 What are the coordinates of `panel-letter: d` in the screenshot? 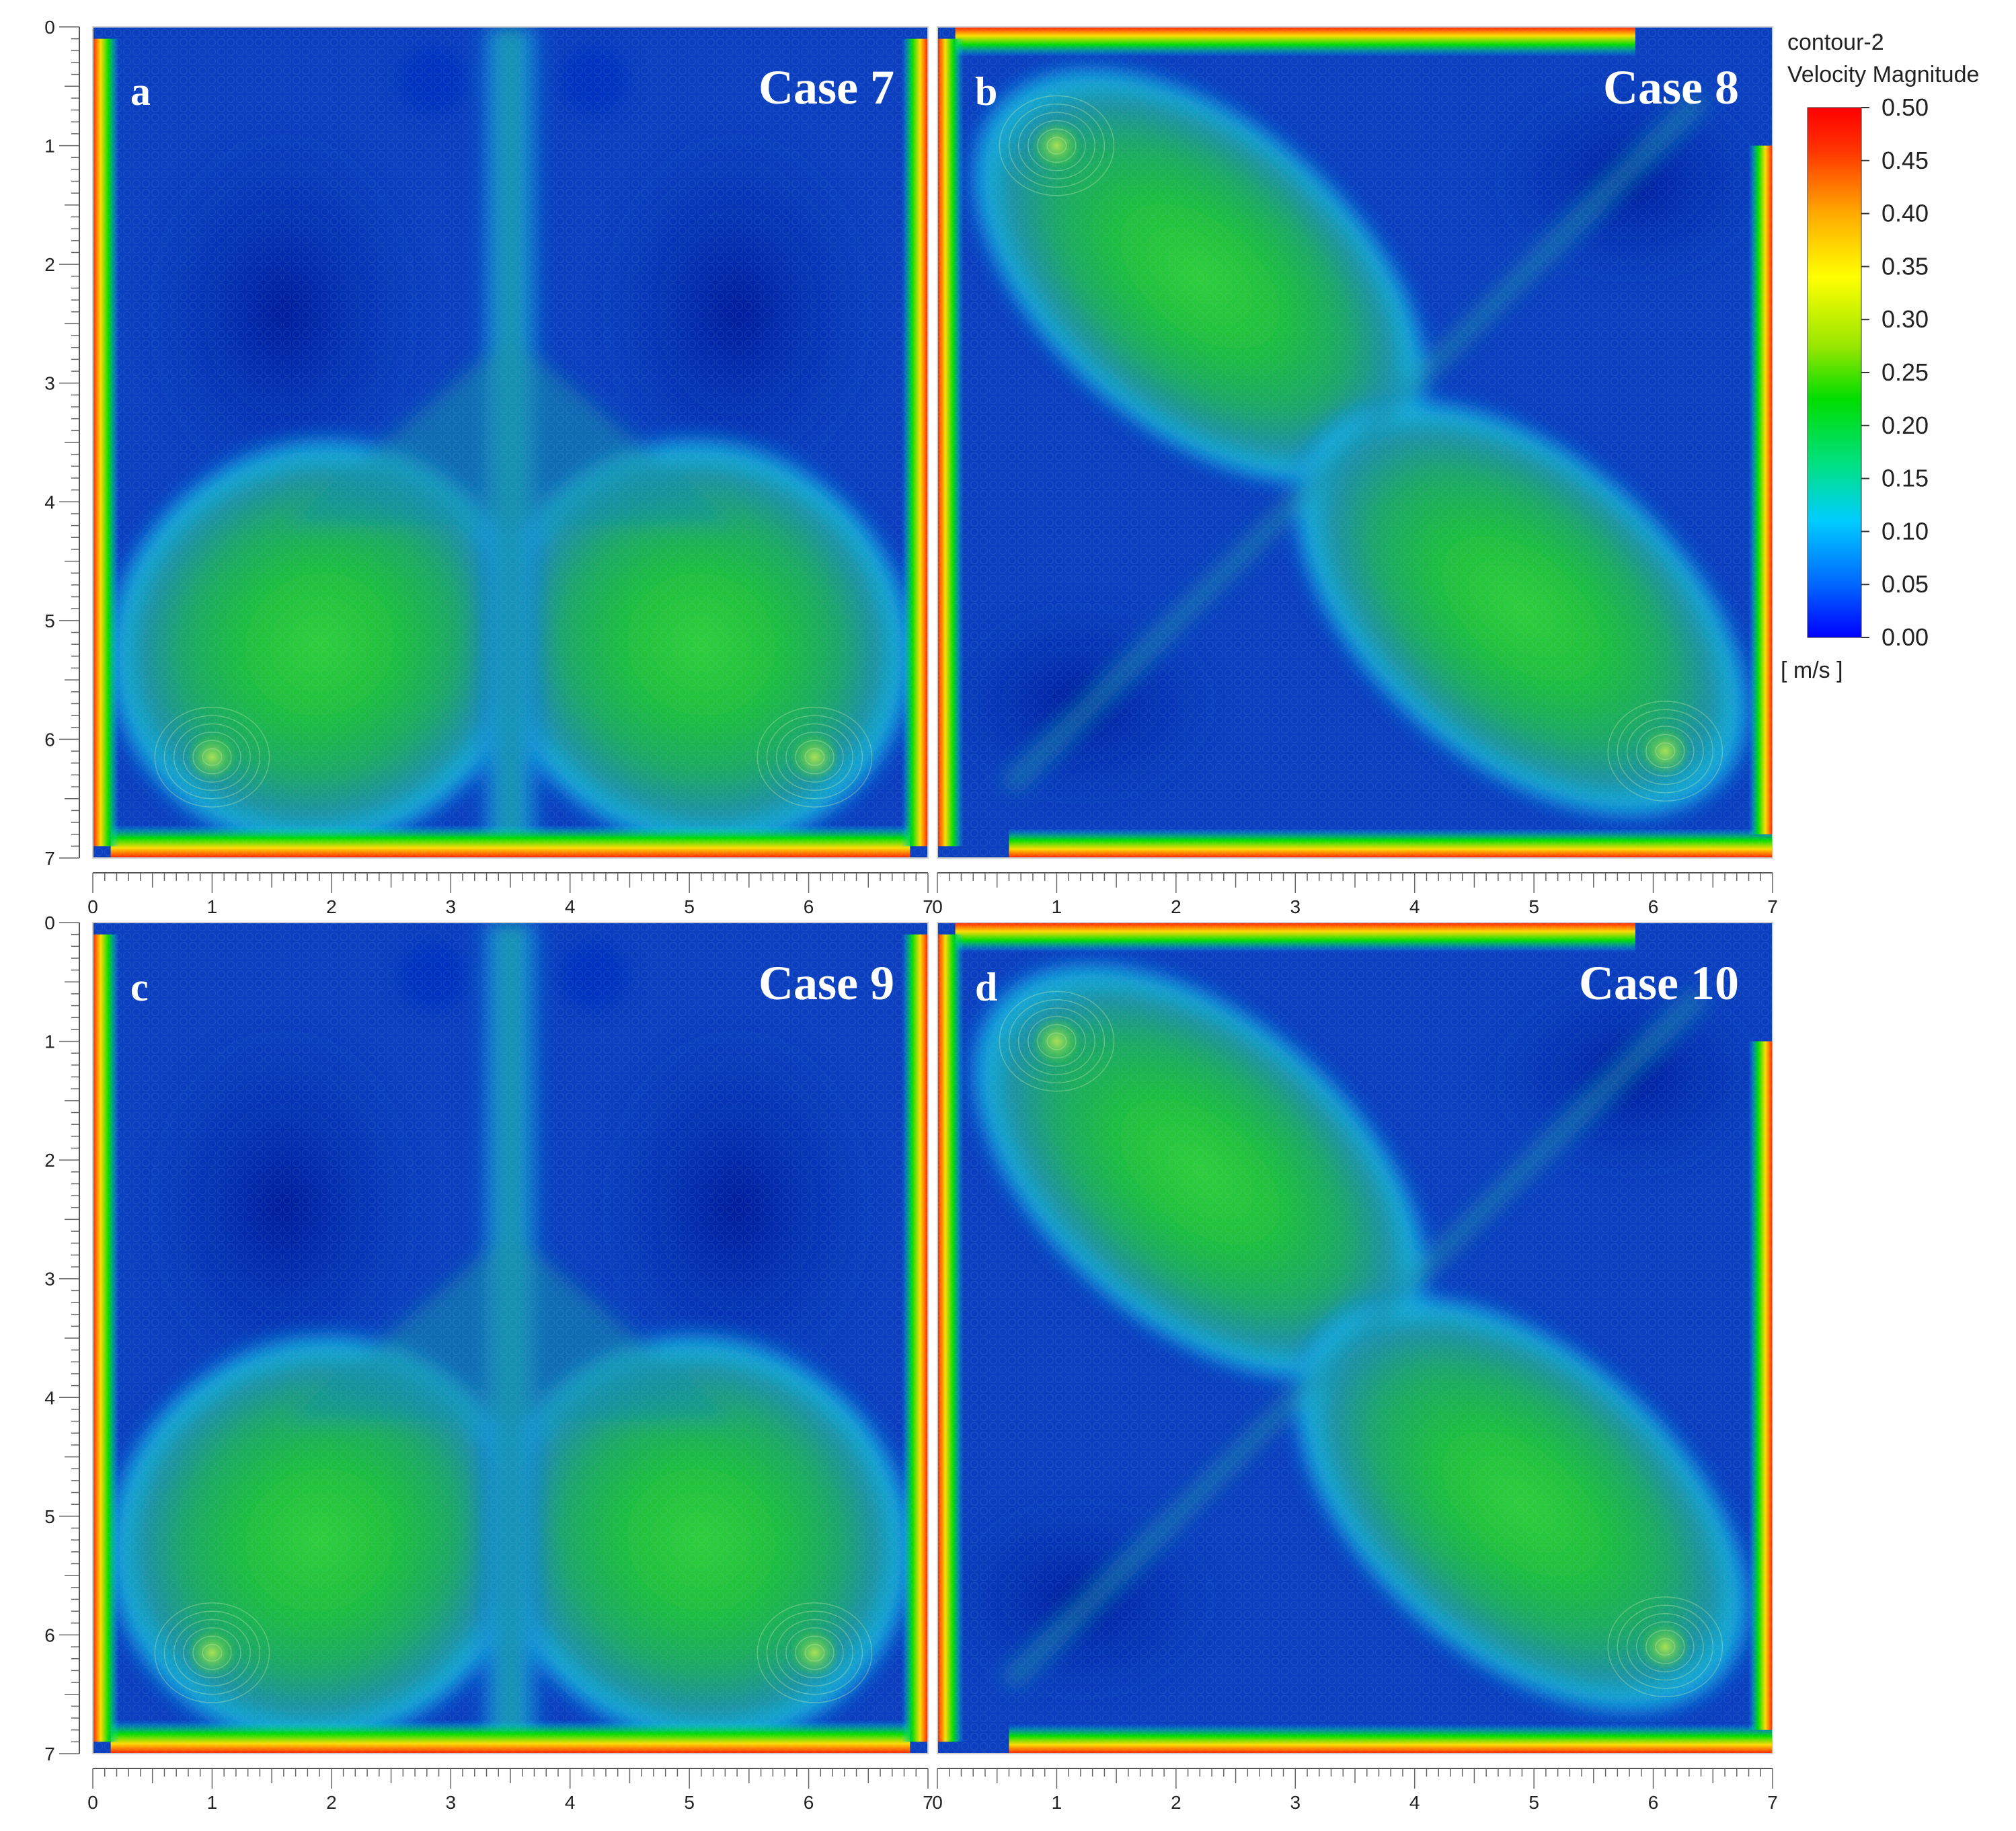 It's located at (986, 987).